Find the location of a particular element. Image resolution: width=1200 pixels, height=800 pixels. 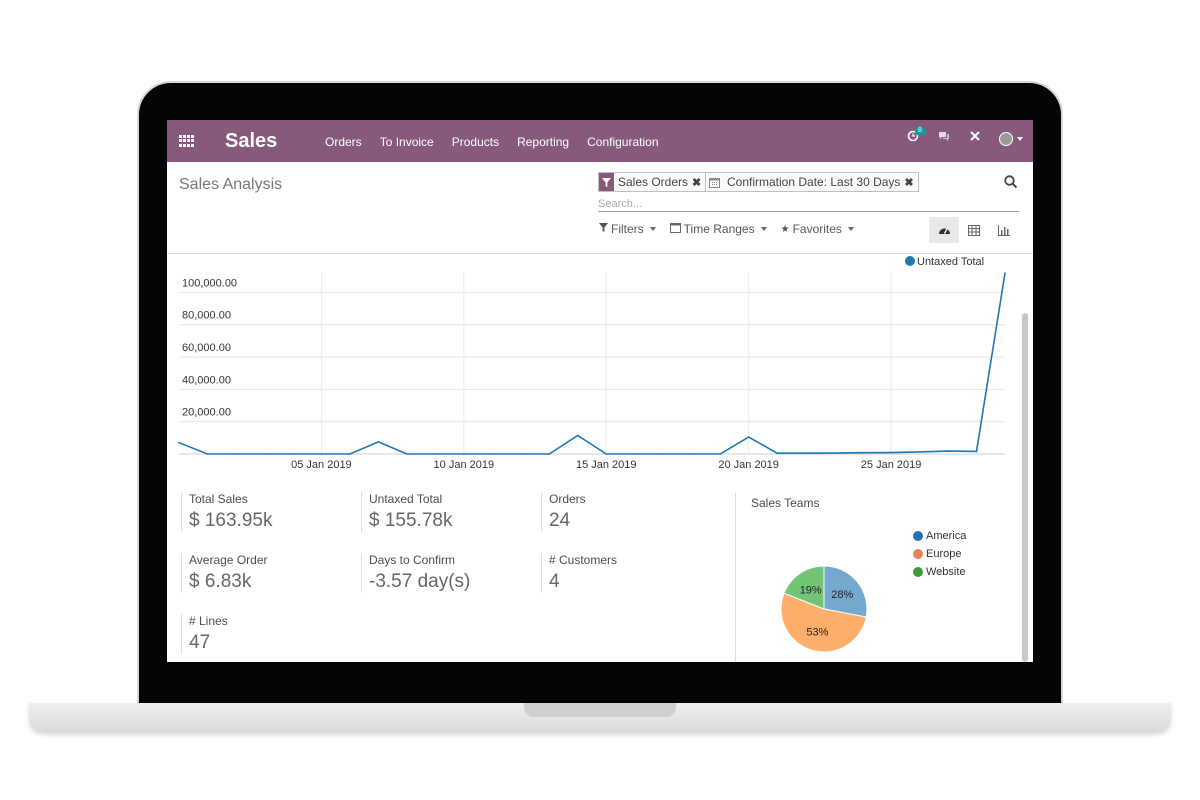

avatar is located at coordinates (1006, 138).